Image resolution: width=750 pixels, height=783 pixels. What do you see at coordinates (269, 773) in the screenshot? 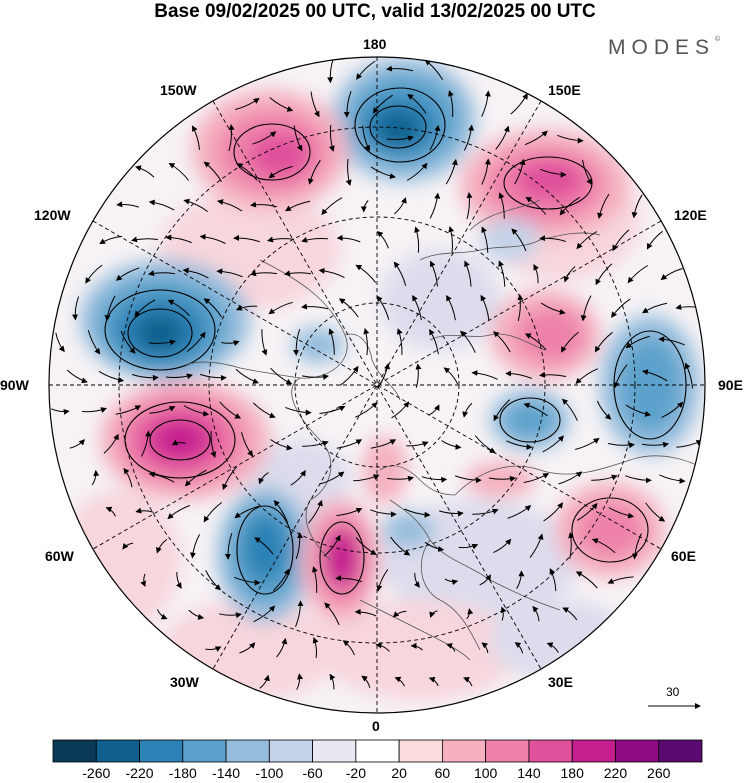
I see `colorbar-tick-label: -100` at bounding box center [269, 773].